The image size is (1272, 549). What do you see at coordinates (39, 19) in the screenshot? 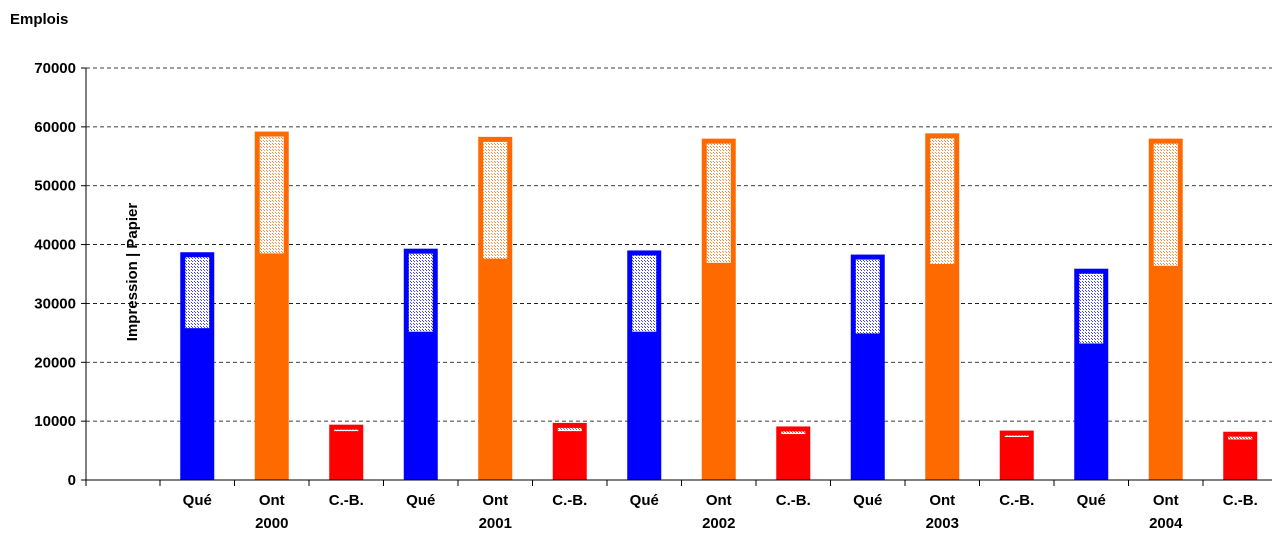
I see `y-axis-title: Emplois` at bounding box center [39, 19].